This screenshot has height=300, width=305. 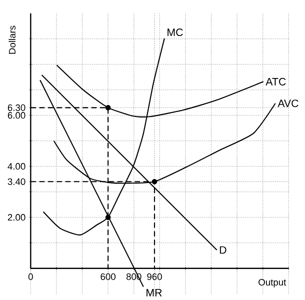 I want to click on x-axis-title: Output, so click(x=272, y=283).